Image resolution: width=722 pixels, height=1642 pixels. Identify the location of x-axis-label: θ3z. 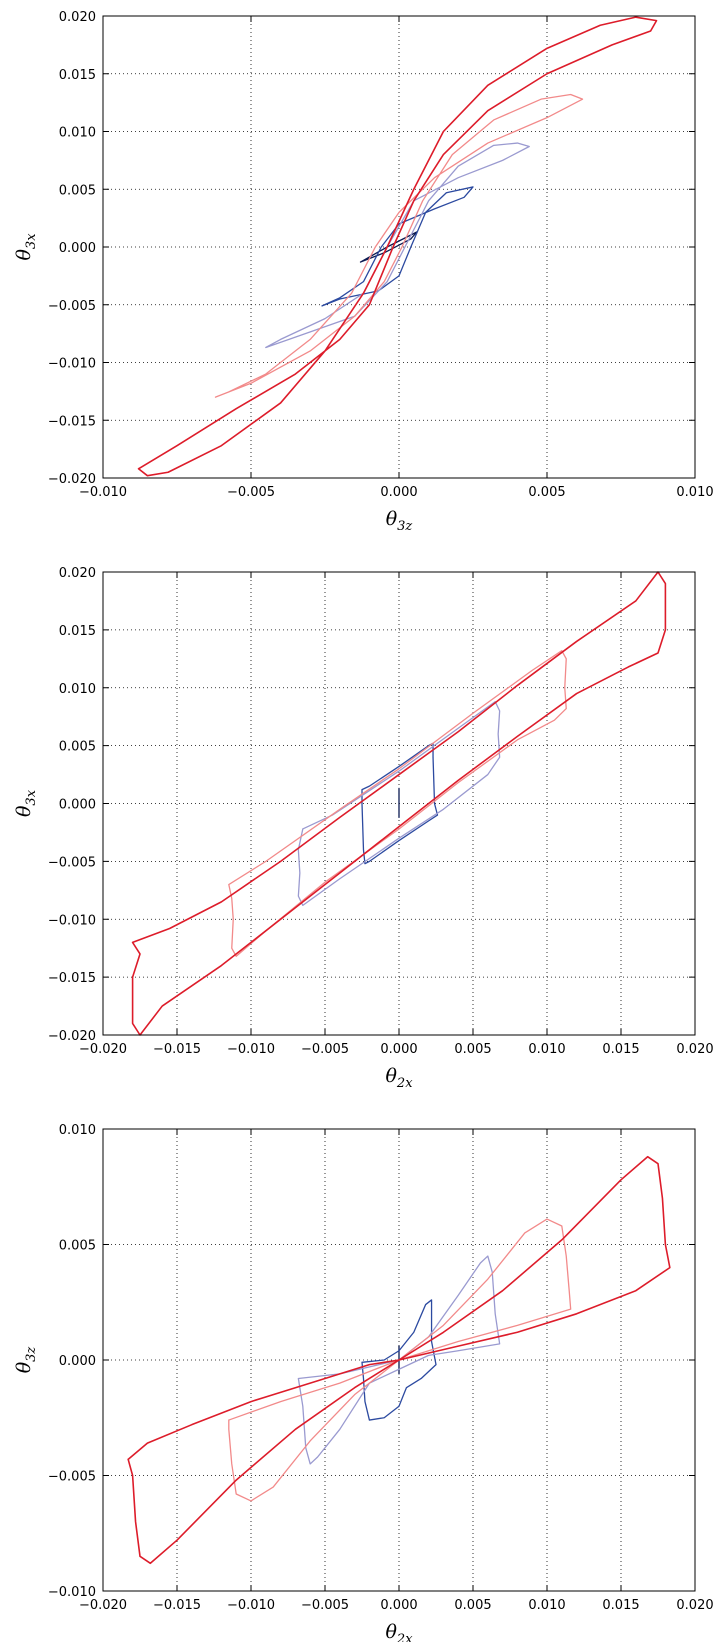
(399, 521).